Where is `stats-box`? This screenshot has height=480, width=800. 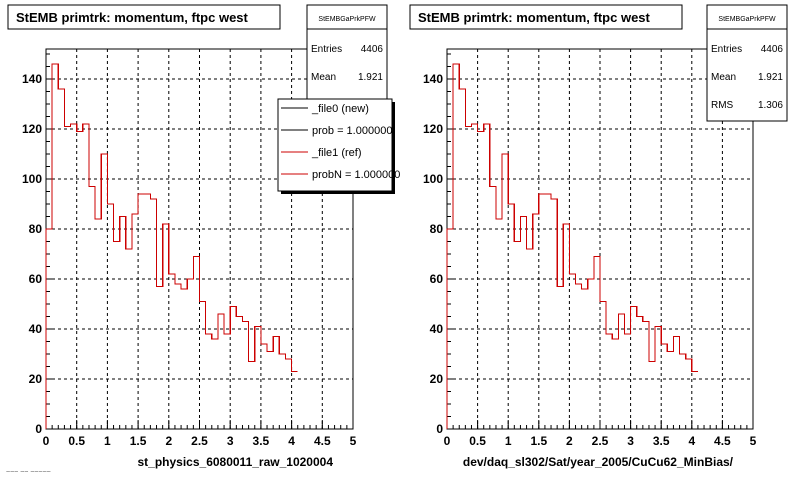
stats-box is located at coordinates (747, 63).